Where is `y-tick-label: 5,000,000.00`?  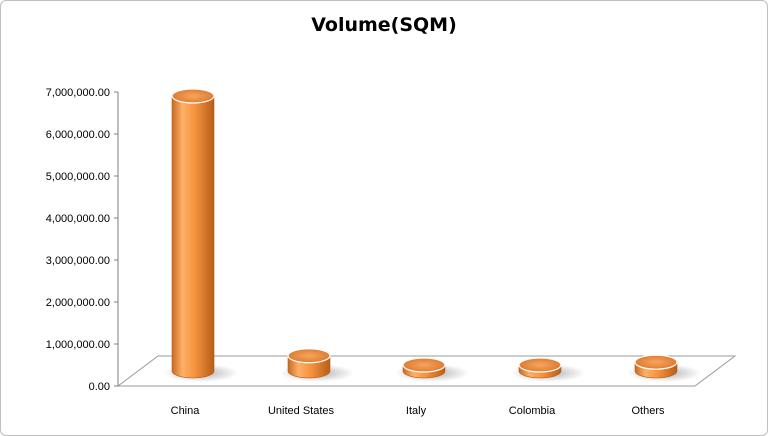
y-tick-label: 5,000,000.00 is located at coordinates (78, 177).